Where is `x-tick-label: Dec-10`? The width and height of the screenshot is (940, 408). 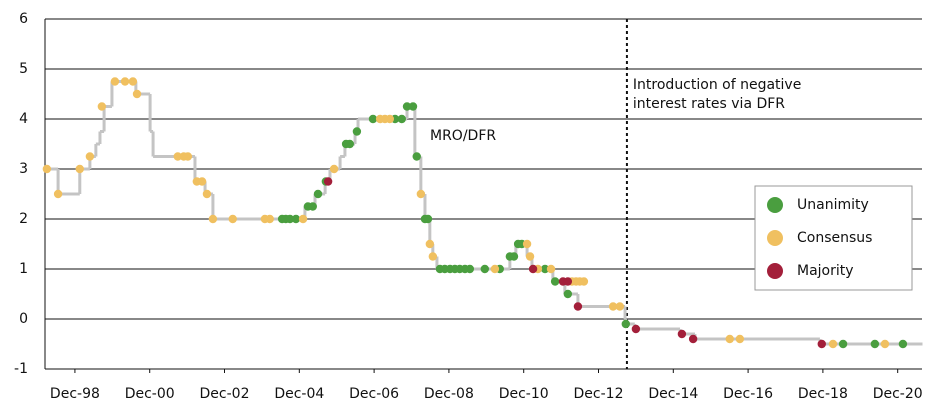
x-tick-label: Dec-10 is located at coordinates (524, 394).